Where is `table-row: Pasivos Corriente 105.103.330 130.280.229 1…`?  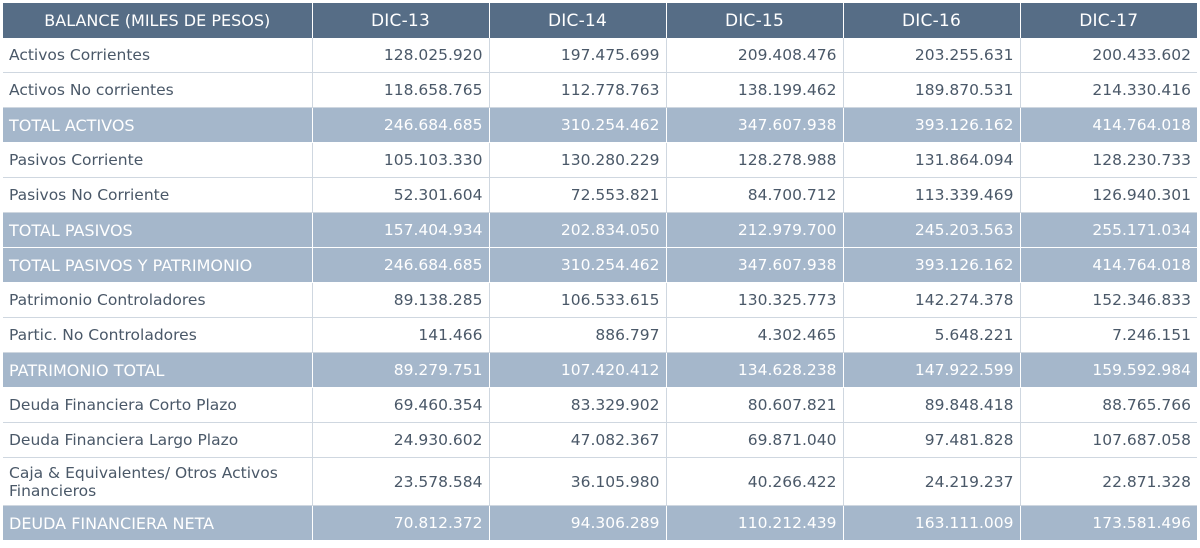 table-row: Pasivos Corriente 105.103.330 130.280.229 1… is located at coordinates (600, 160).